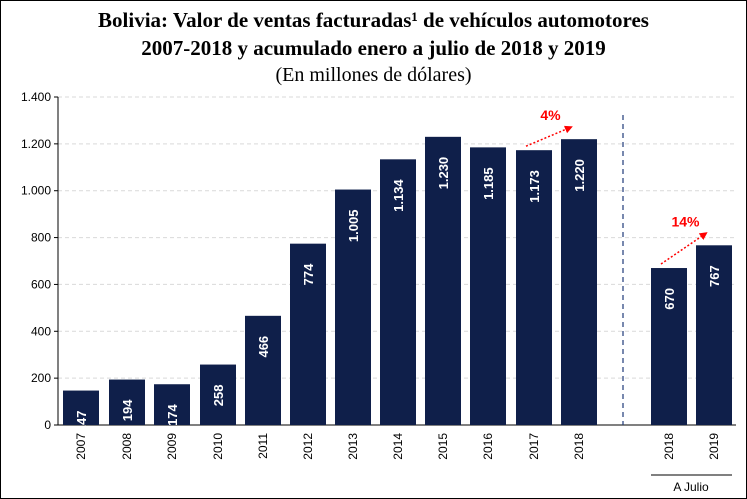 The width and height of the screenshot is (747, 499). I want to click on value-label: 194, so click(127, 410).